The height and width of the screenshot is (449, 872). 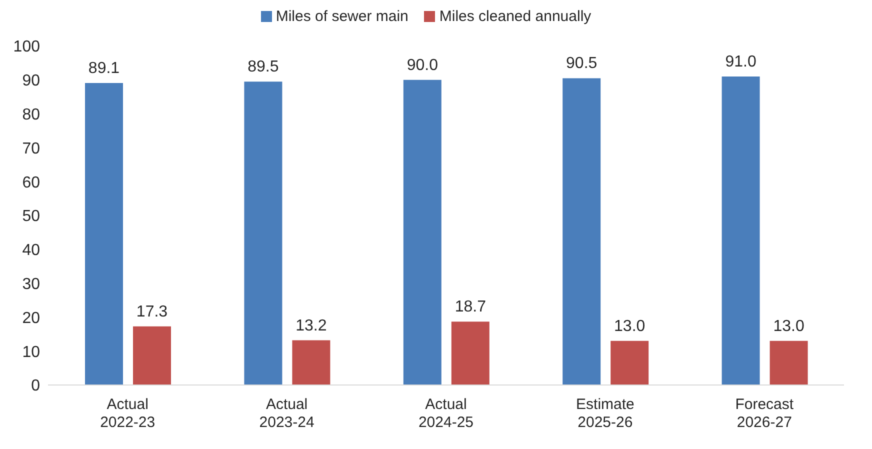 What do you see at coordinates (740, 62) in the screenshot?
I see `data-label: 91.0` at bounding box center [740, 62].